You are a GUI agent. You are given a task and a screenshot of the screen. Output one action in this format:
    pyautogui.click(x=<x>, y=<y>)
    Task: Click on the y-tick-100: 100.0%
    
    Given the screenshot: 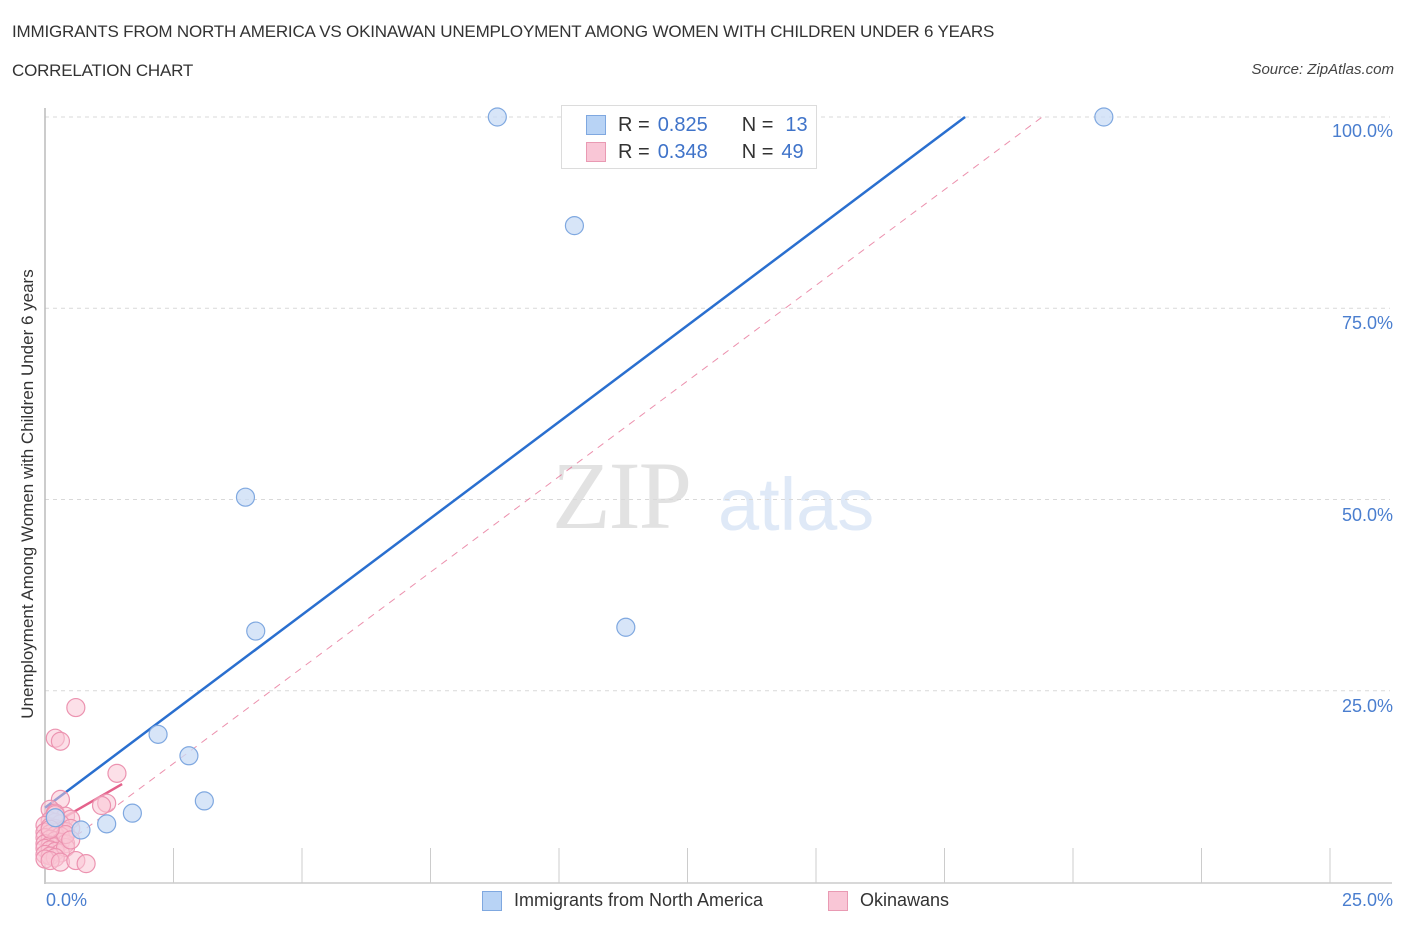 What is the action you would take?
    pyautogui.click(x=1362, y=131)
    